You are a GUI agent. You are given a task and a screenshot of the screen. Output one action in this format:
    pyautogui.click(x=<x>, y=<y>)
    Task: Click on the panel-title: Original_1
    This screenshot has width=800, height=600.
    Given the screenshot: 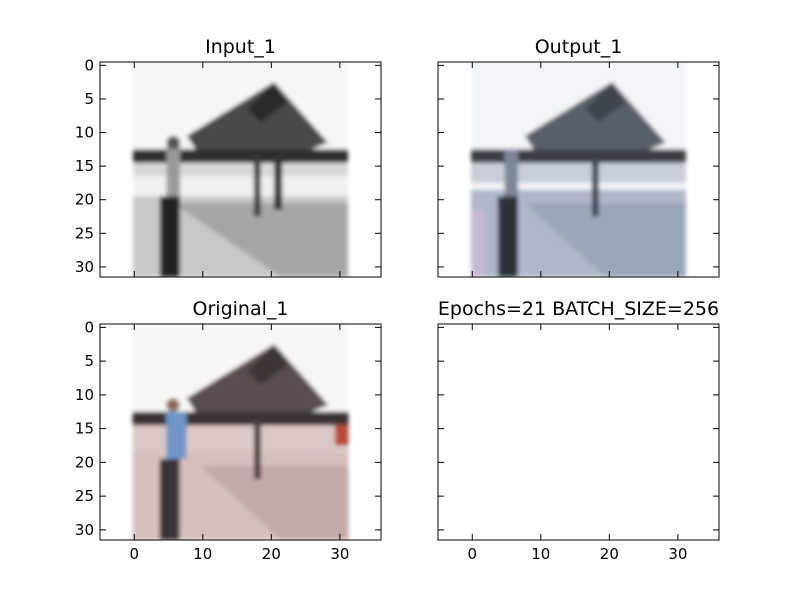 What is the action you would take?
    pyautogui.click(x=241, y=309)
    